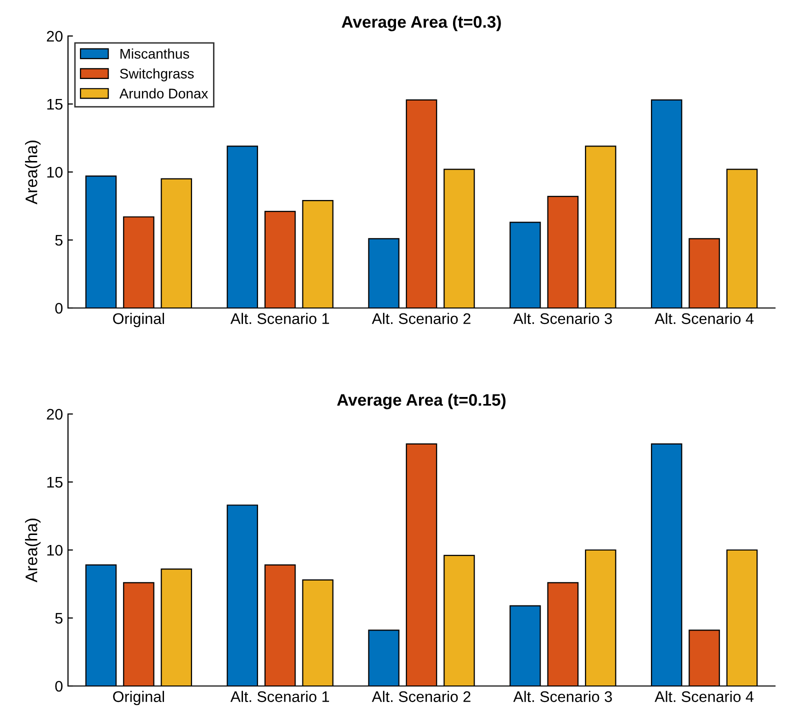 The height and width of the screenshot is (715, 792). I want to click on legend-label: Switchgrass, so click(157, 75).